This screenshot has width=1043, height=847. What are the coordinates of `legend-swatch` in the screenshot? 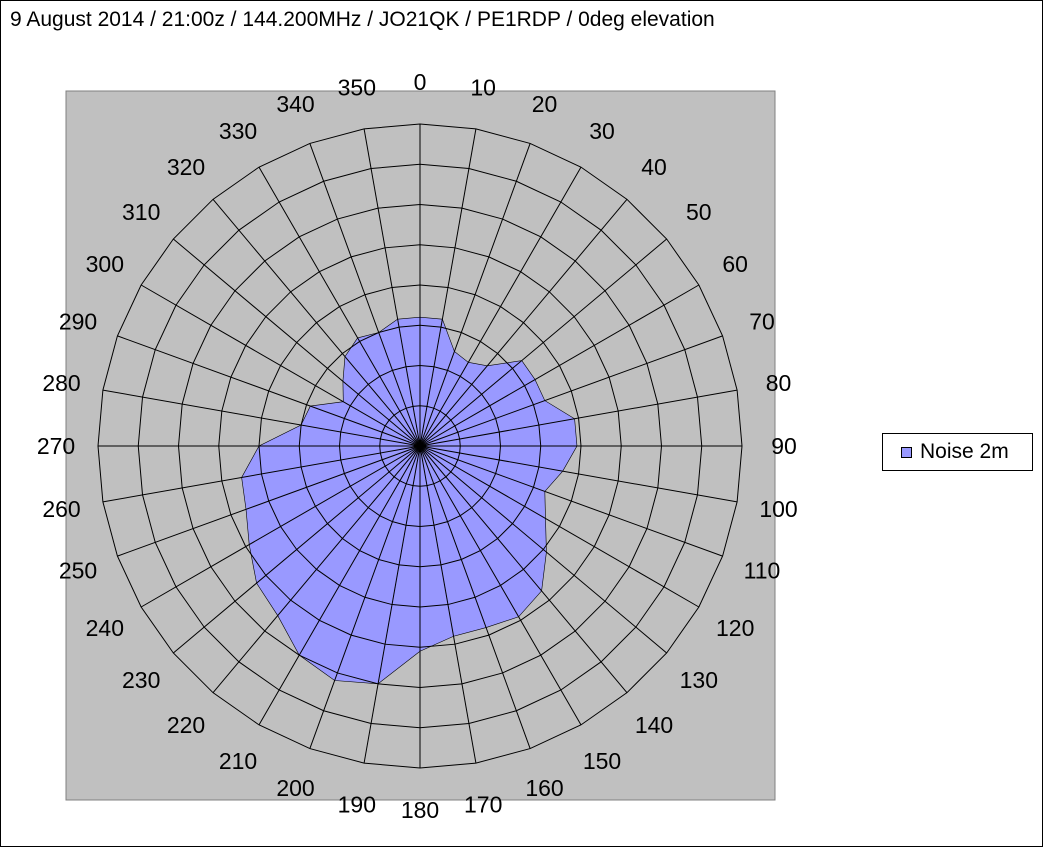 It's located at (906, 452).